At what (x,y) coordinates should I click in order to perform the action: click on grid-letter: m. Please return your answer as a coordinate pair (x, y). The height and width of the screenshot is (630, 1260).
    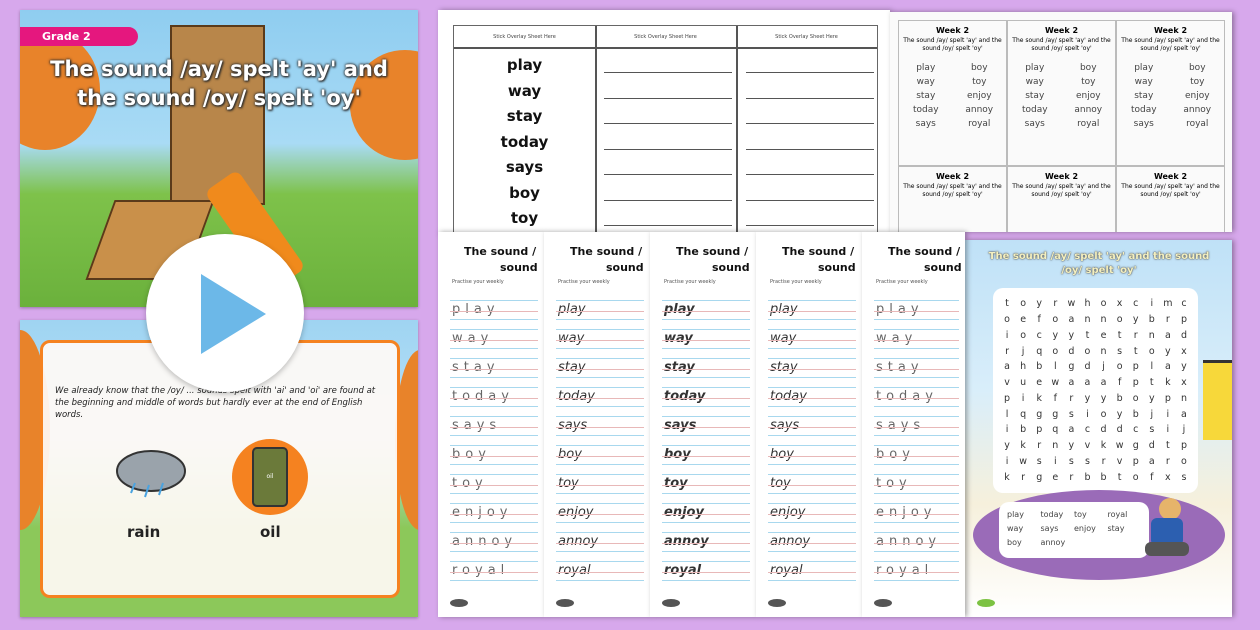
    Looking at the image, I should click on (1168, 304).